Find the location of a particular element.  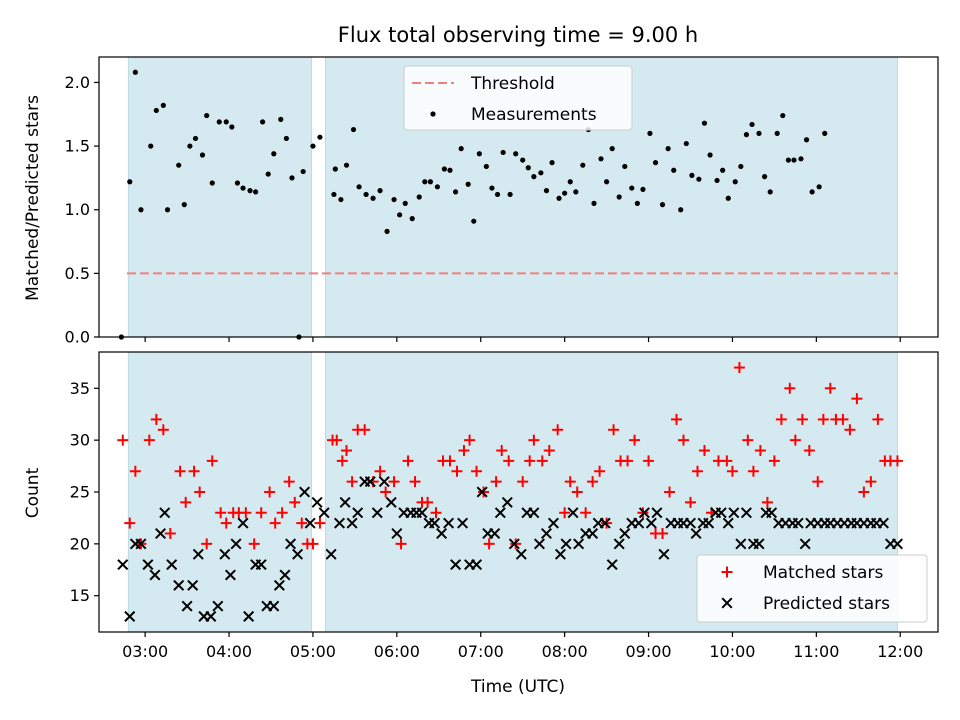

top-panel-y-tick-label-0: 0.0 is located at coordinates (77, 337).